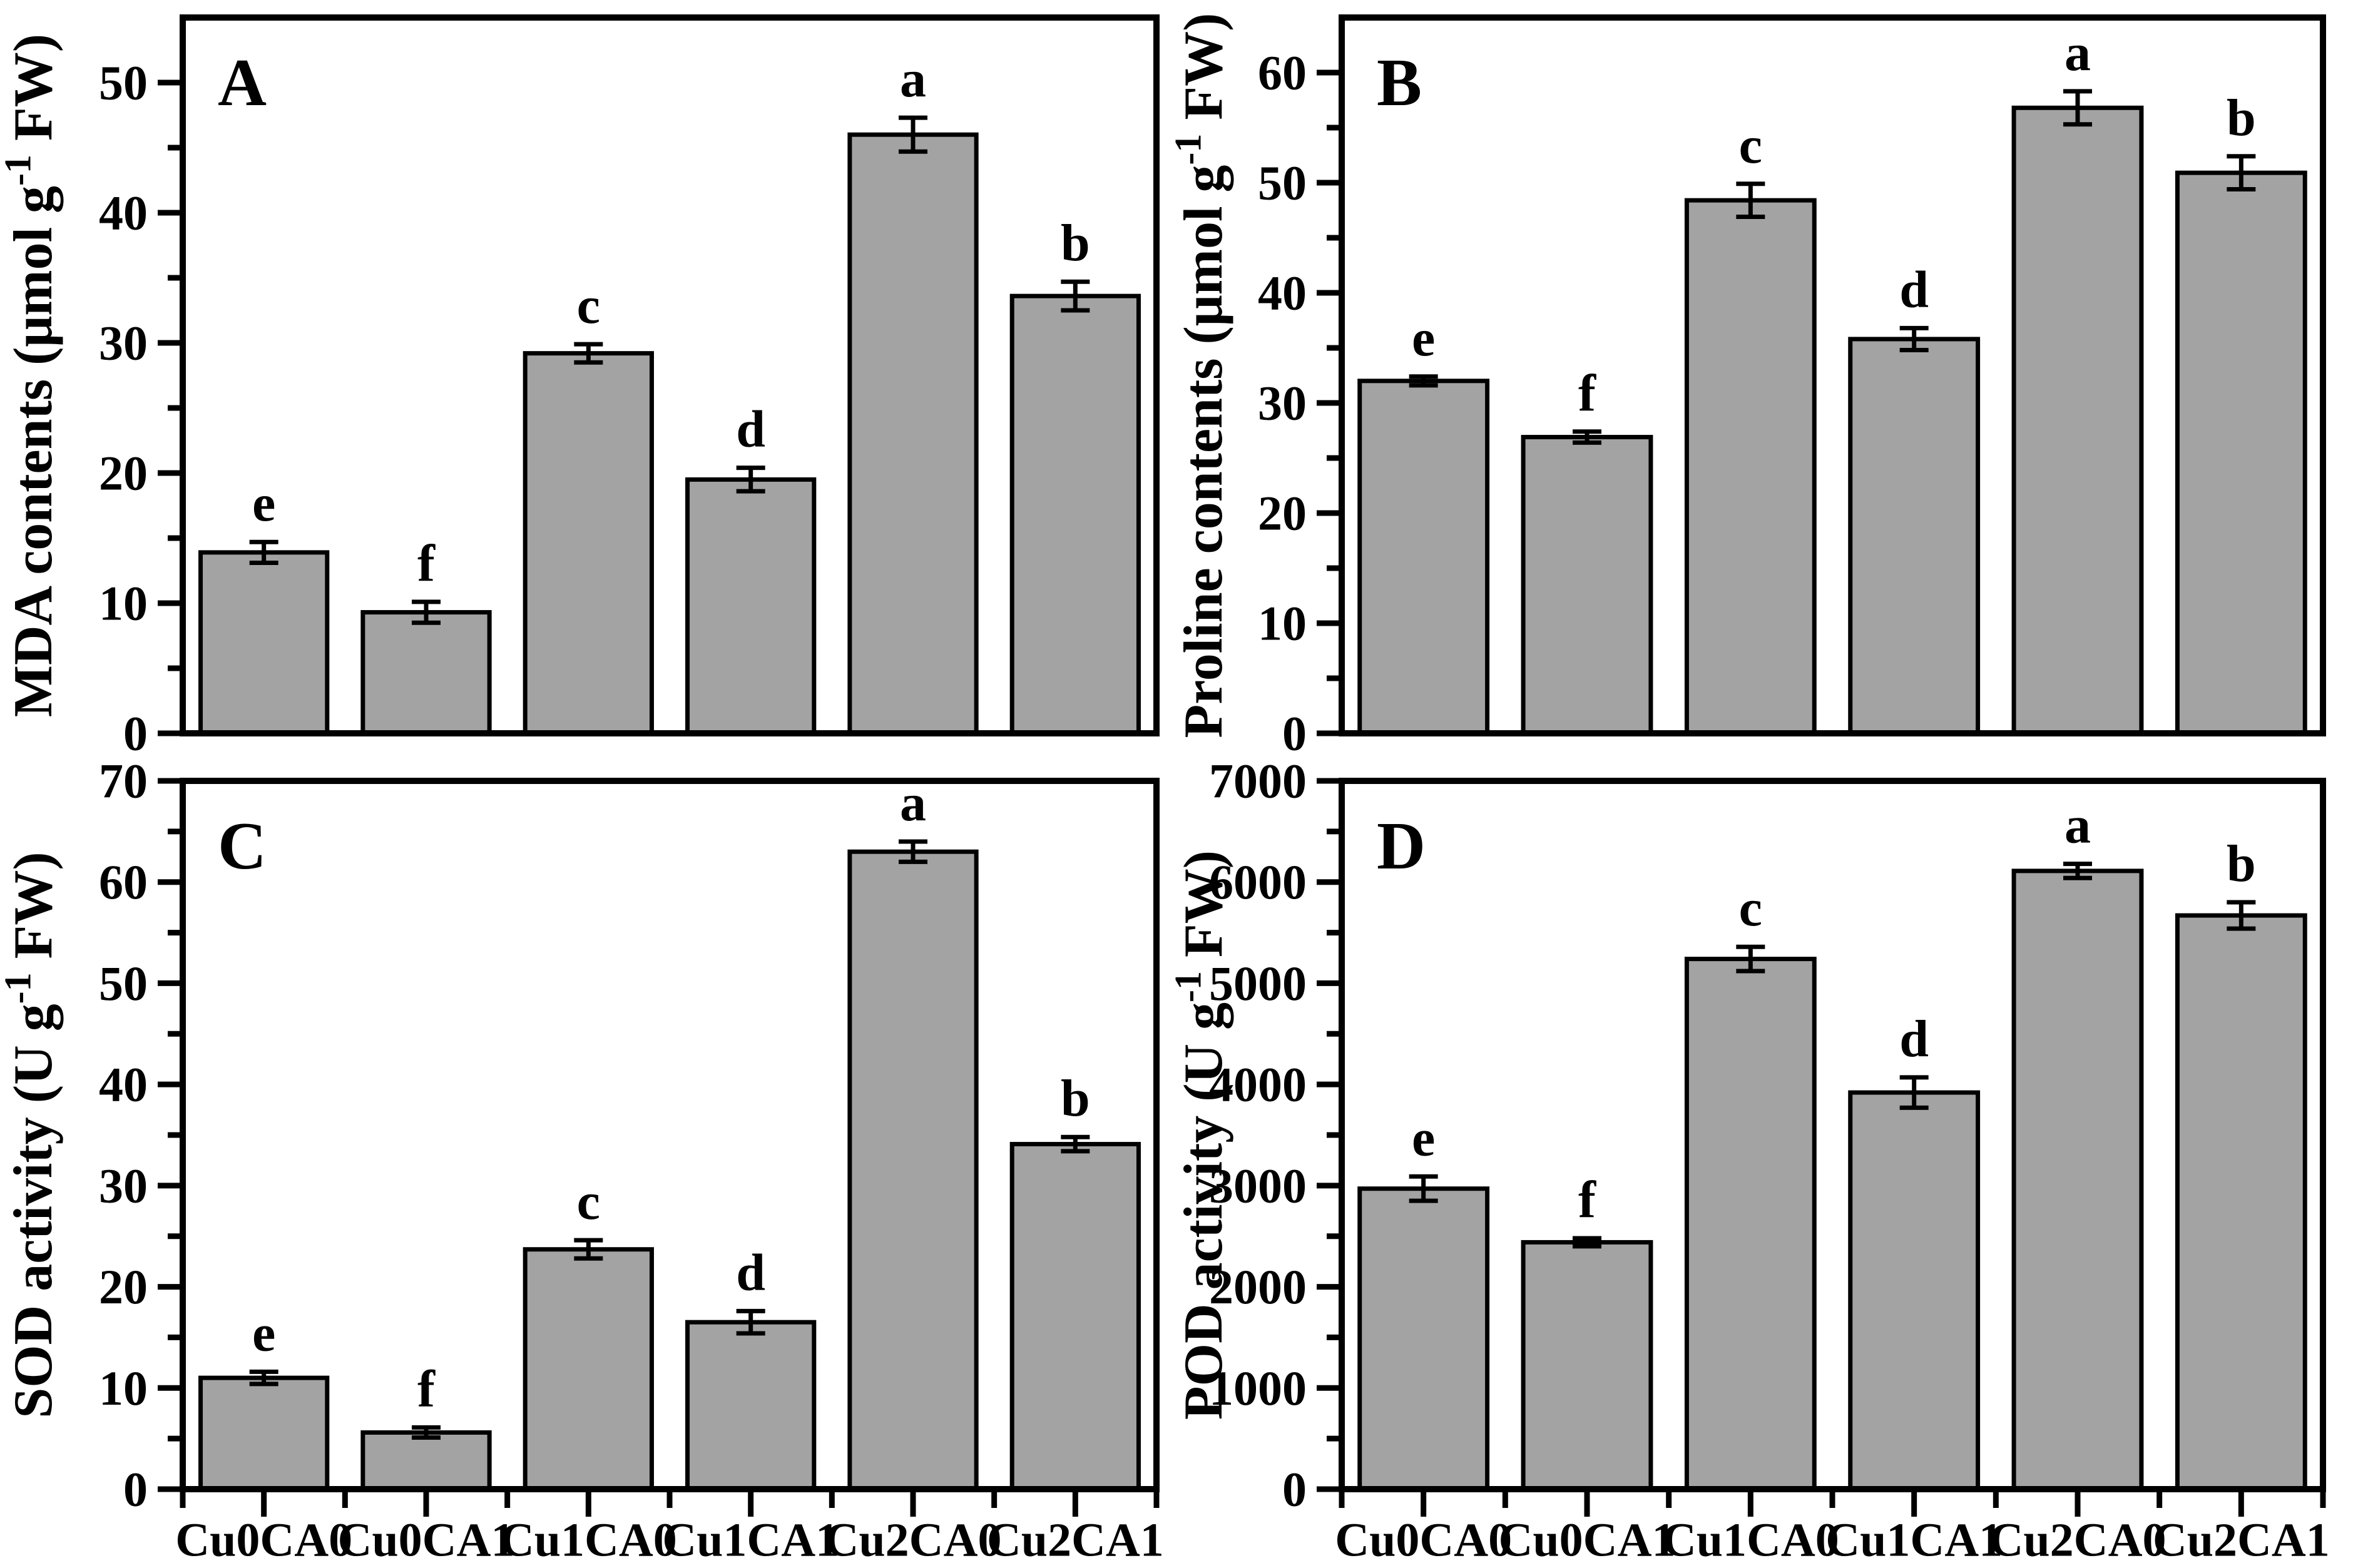 The image size is (2358, 1568). Describe the element at coordinates (1258, 1185) in the screenshot. I see `y-tick-label: 3000` at that location.